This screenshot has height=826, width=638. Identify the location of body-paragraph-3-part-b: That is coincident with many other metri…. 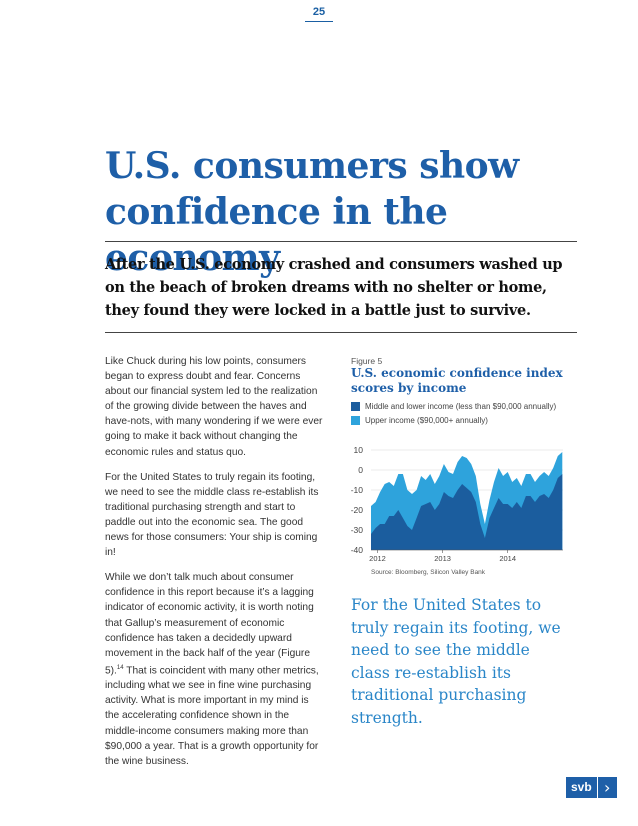
(212, 716).